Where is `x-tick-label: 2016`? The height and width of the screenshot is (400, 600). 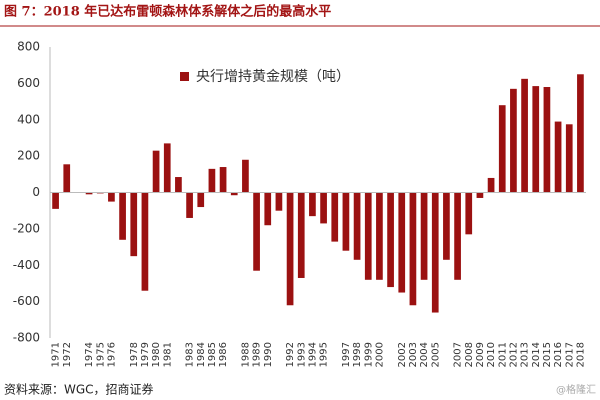 x-tick-label: 2016 is located at coordinates (558, 354).